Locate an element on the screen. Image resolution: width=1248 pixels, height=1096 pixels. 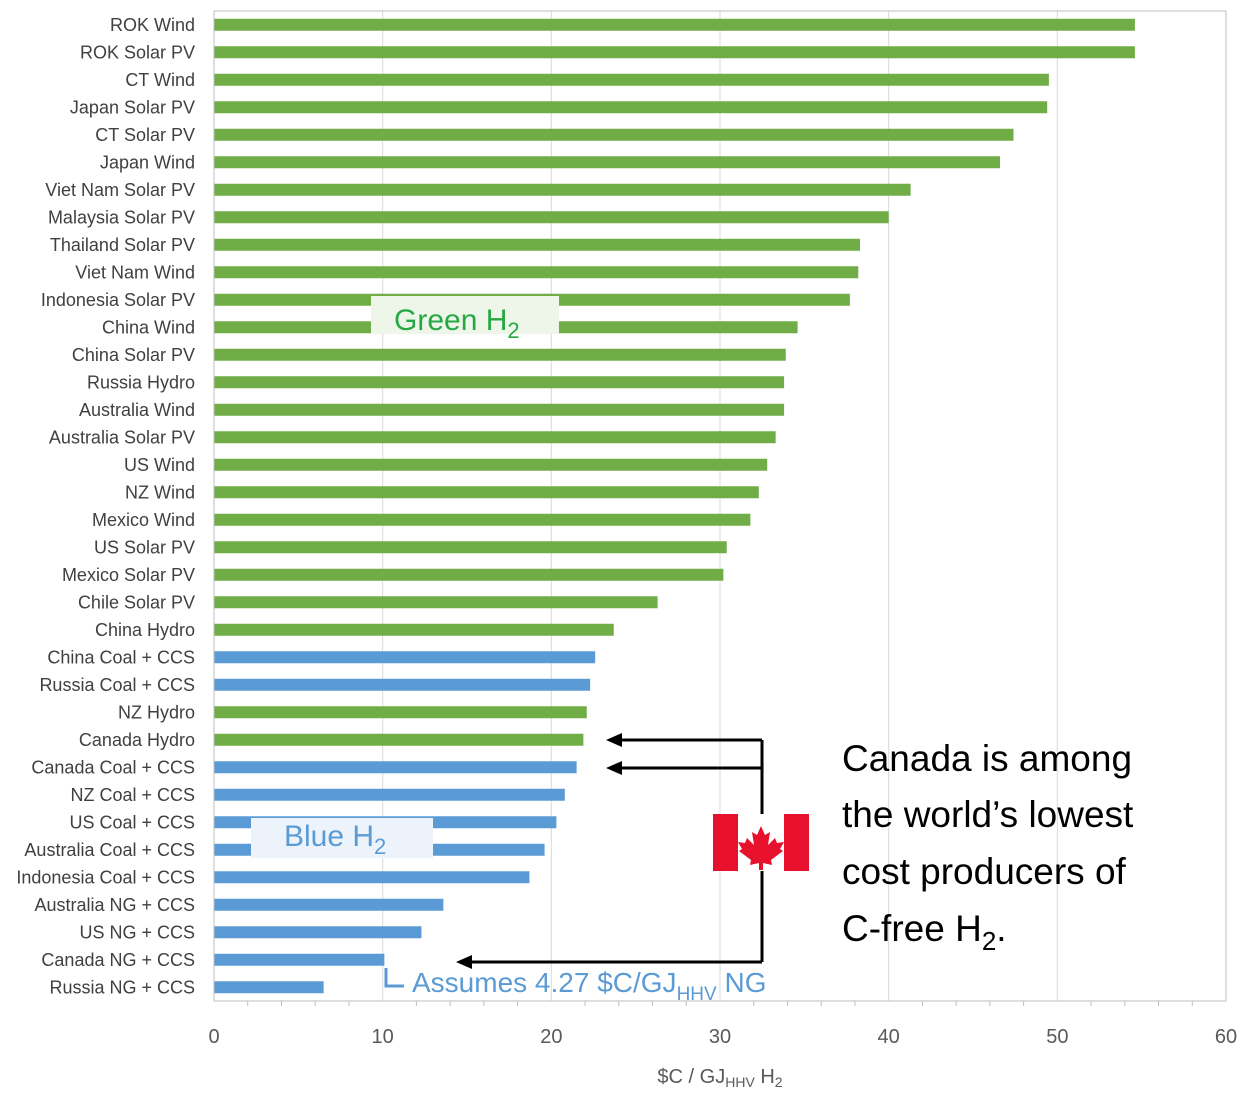
category-label-ct-wind: CT Wind is located at coordinates (160, 80).